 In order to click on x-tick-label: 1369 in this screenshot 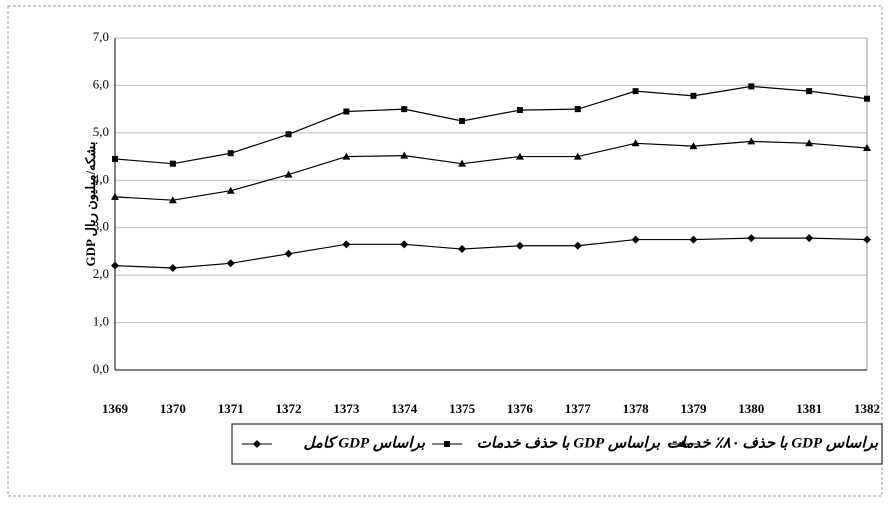, I will do `click(115, 408)`.